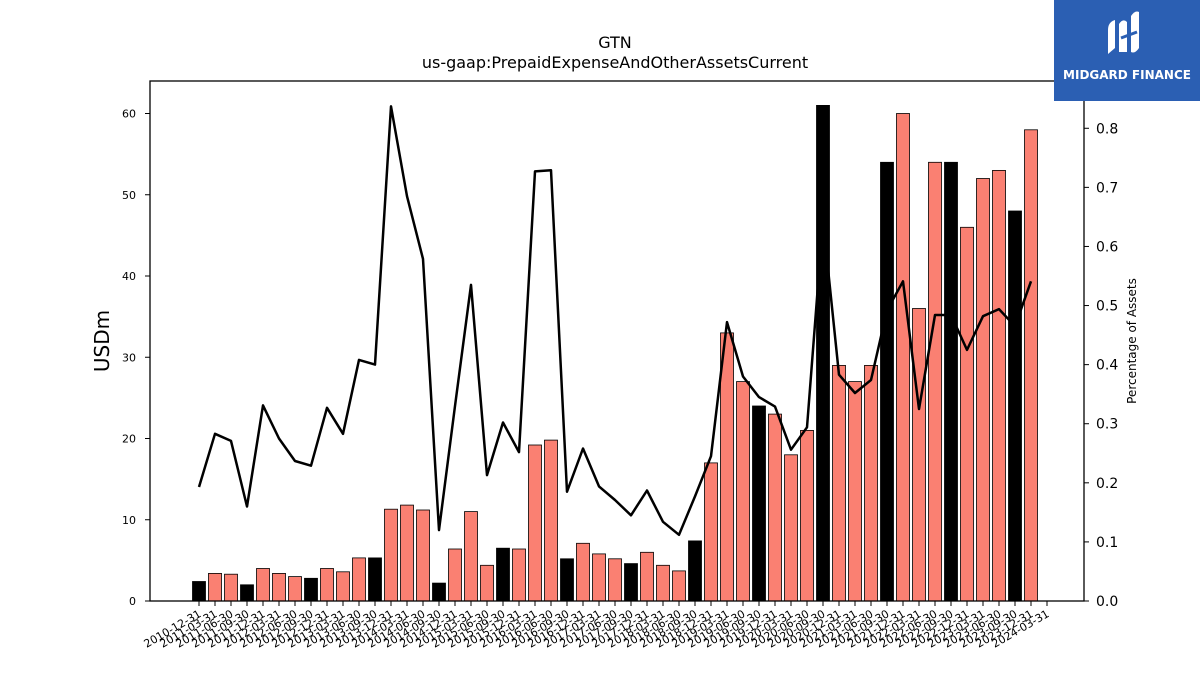  Describe the element at coordinates (1107, 366) in the screenshot. I see `y2-tick-label: 0.4` at that location.